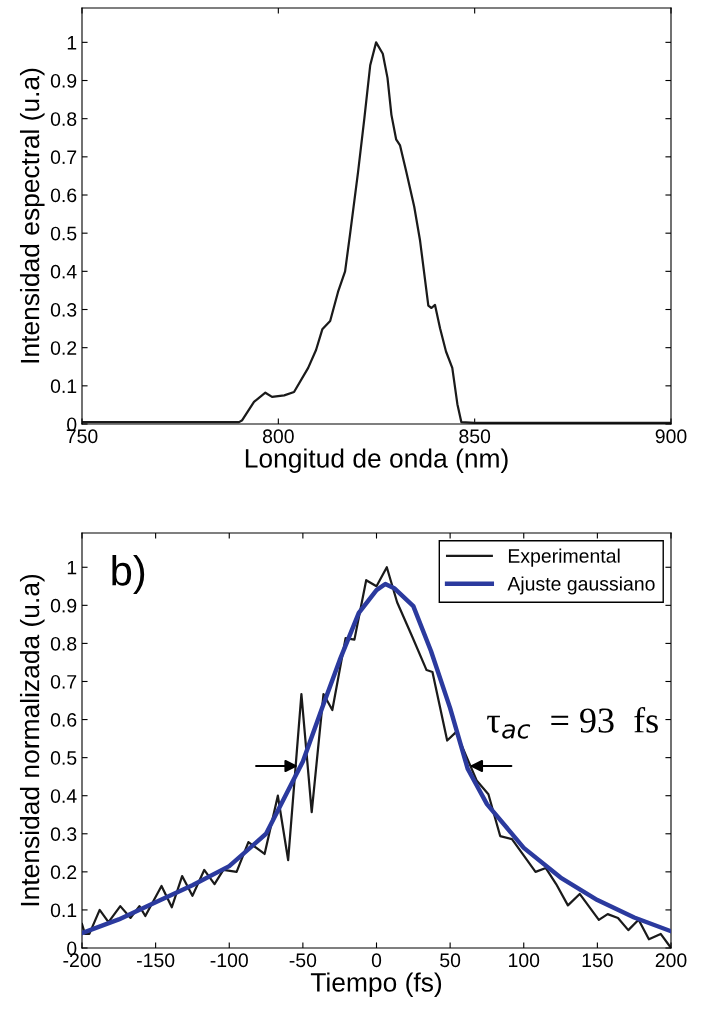 This screenshot has height=1015, width=701. What do you see at coordinates (128, 574) in the screenshot?
I see `annotation: b)` at bounding box center [128, 574].